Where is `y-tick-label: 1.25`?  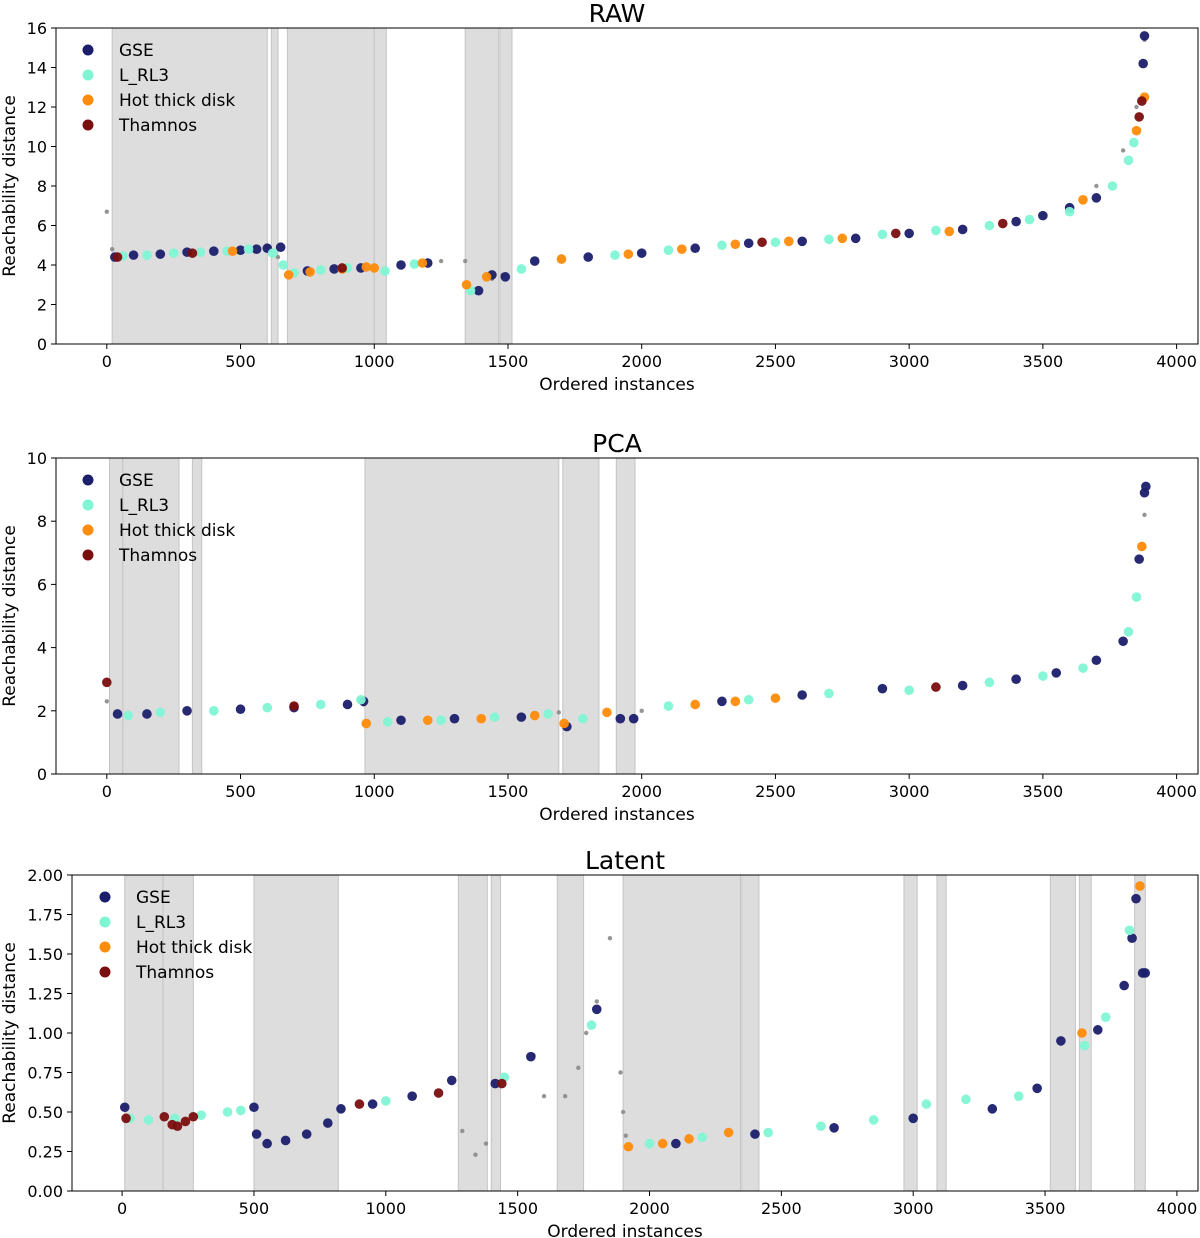 y-tick-label: 1.25 is located at coordinates (45, 994).